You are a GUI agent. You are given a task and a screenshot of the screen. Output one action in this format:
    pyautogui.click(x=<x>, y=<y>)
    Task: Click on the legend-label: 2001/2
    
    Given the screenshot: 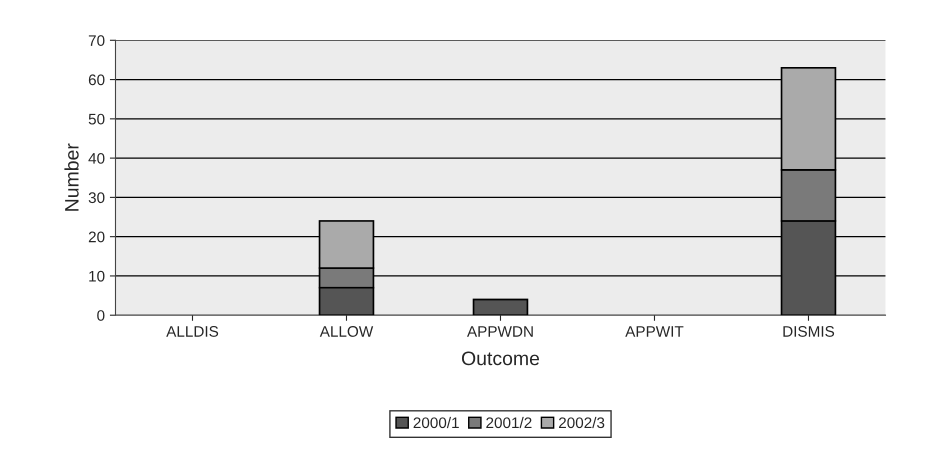 What is the action you would take?
    pyautogui.click(x=509, y=422)
    